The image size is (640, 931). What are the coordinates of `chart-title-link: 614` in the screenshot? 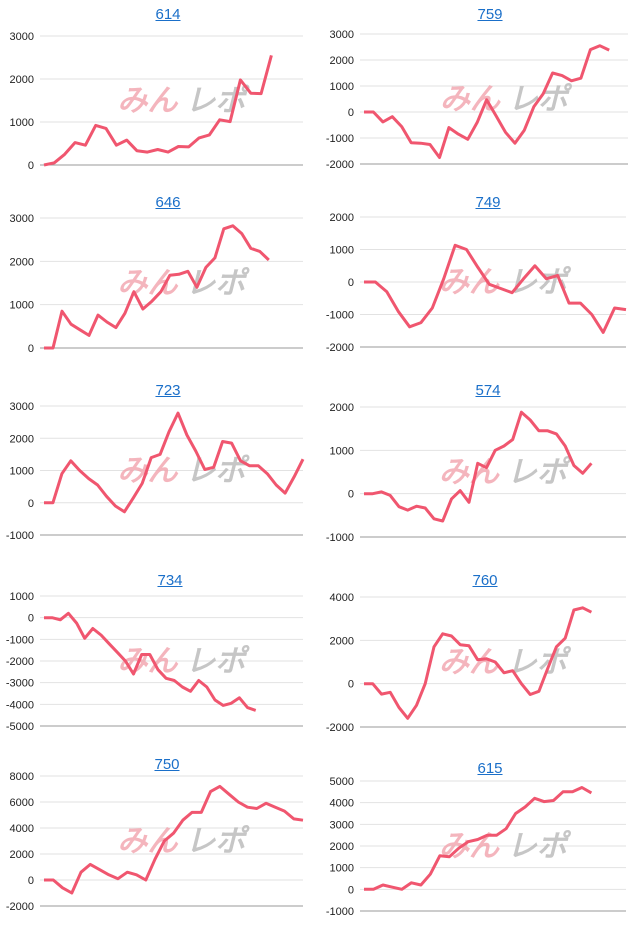 It's located at (168, 14).